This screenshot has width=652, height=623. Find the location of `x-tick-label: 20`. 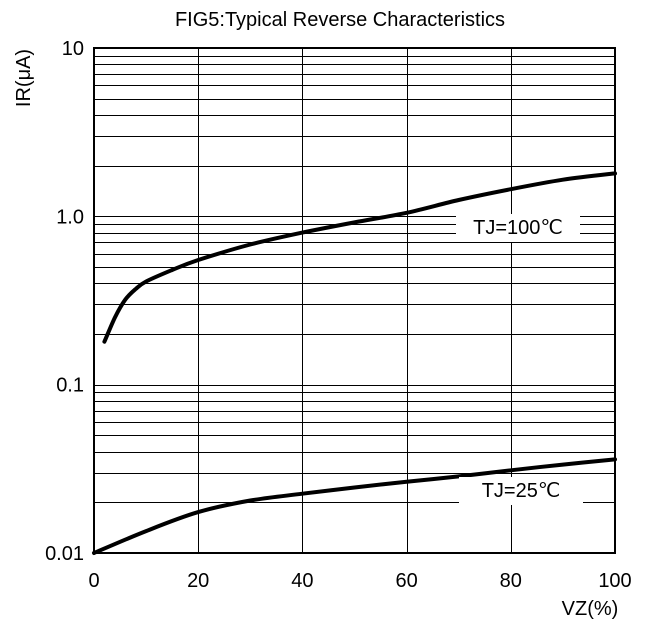

x-tick-label: 20 is located at coordinates (198, 581).